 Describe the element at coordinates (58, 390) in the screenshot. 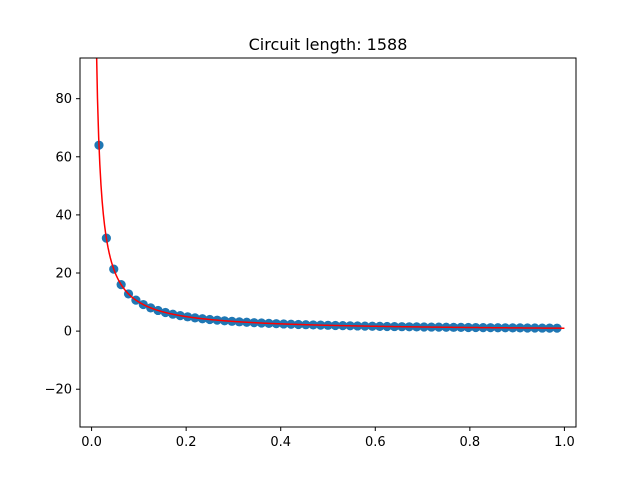

I see `y-tick-label: −20` at that location.